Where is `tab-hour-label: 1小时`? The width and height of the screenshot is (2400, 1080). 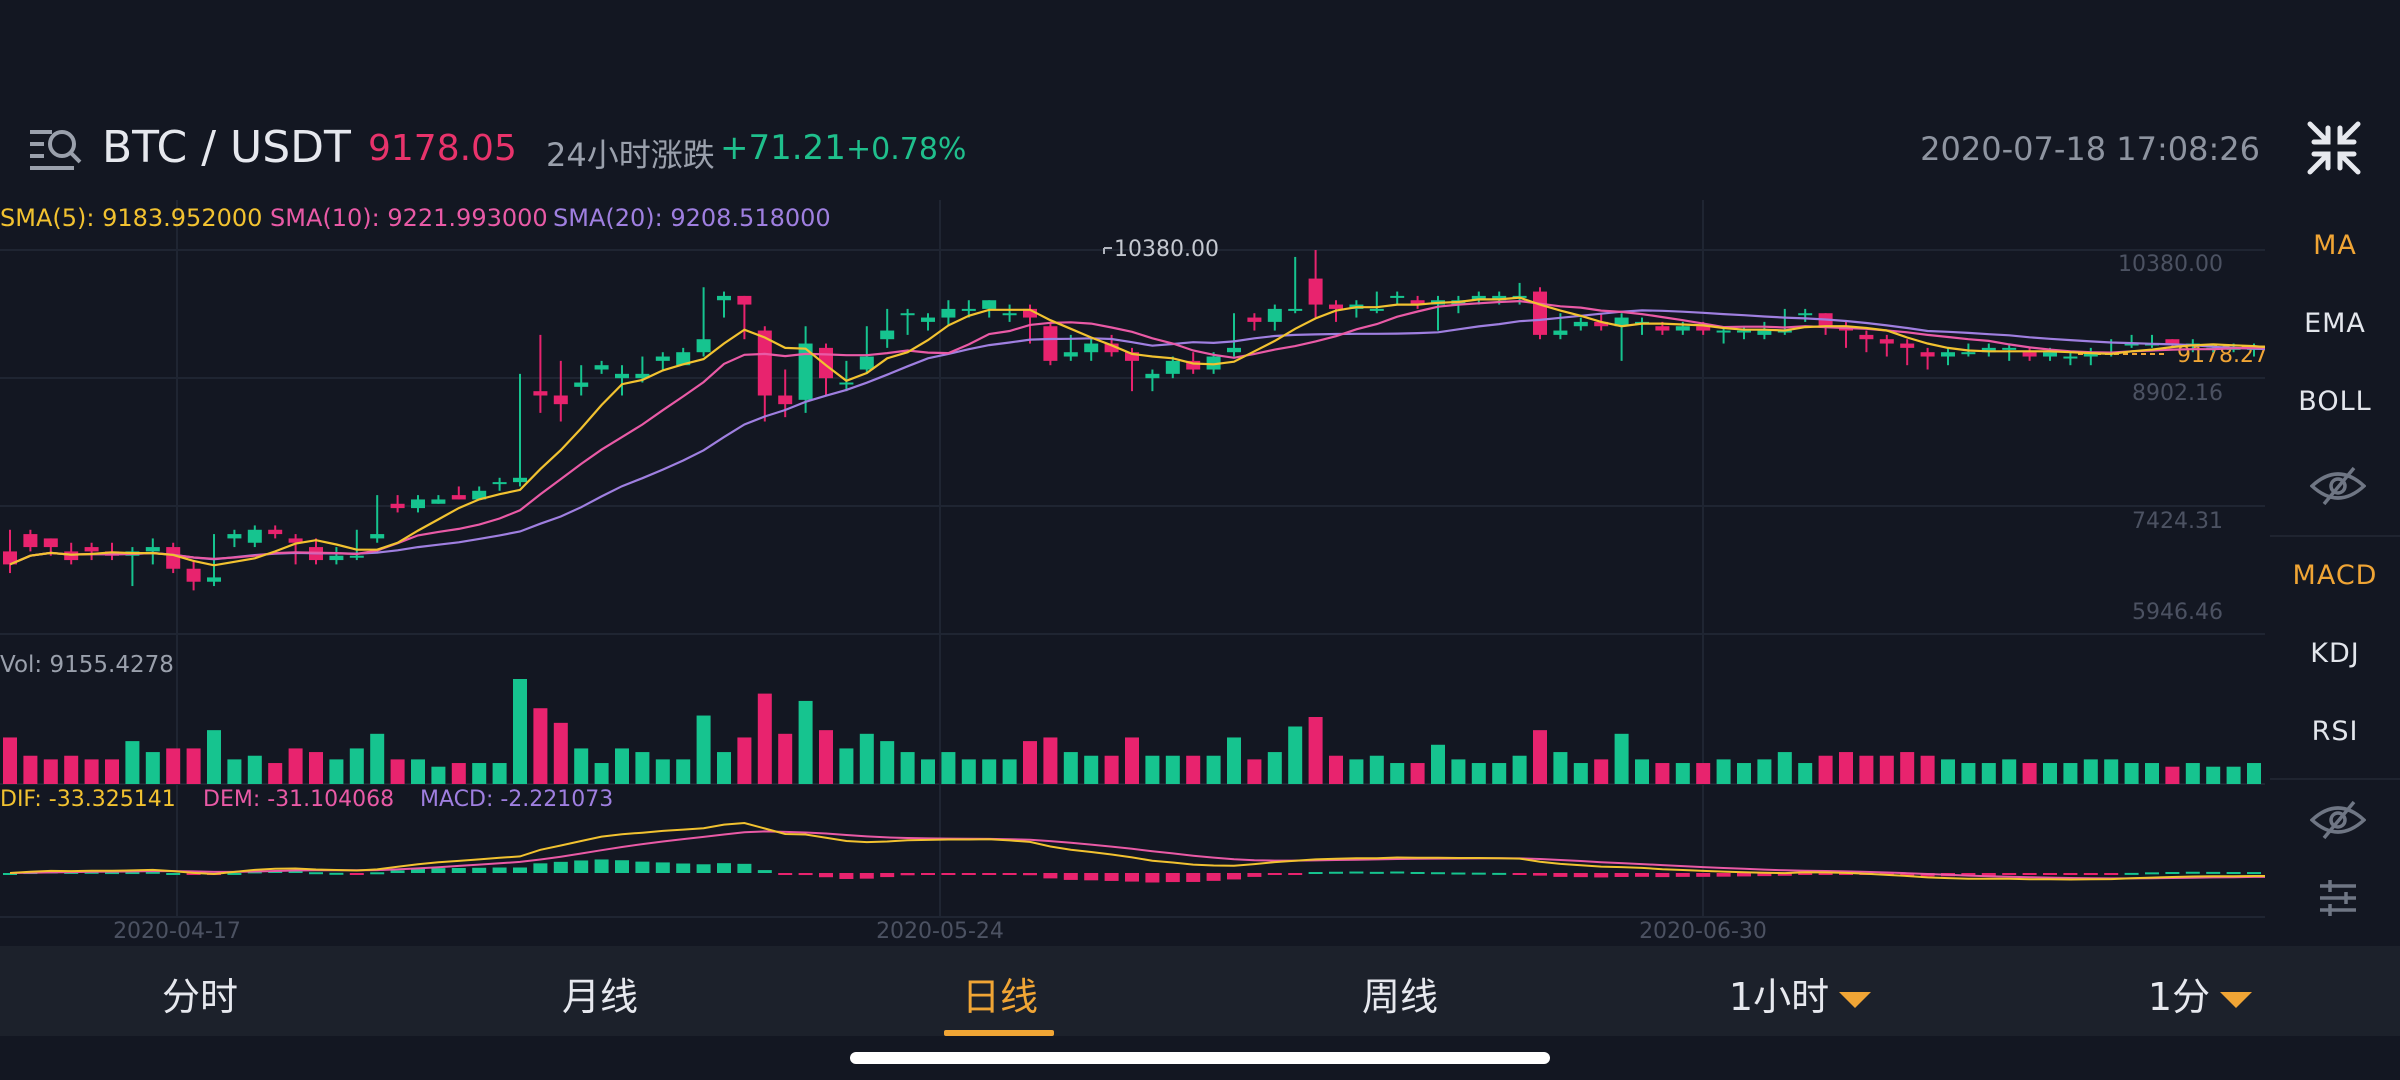
tab-hour-label: 1小时 is located at coordinates (1779, 997).